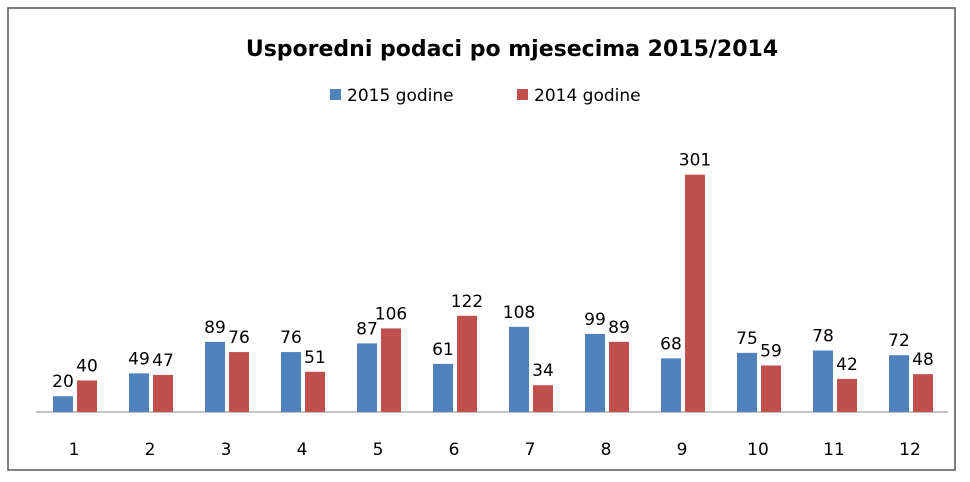  Describe the element at coordinates (595, 320) in the screenshot. I see `value-label: 99` at that location.